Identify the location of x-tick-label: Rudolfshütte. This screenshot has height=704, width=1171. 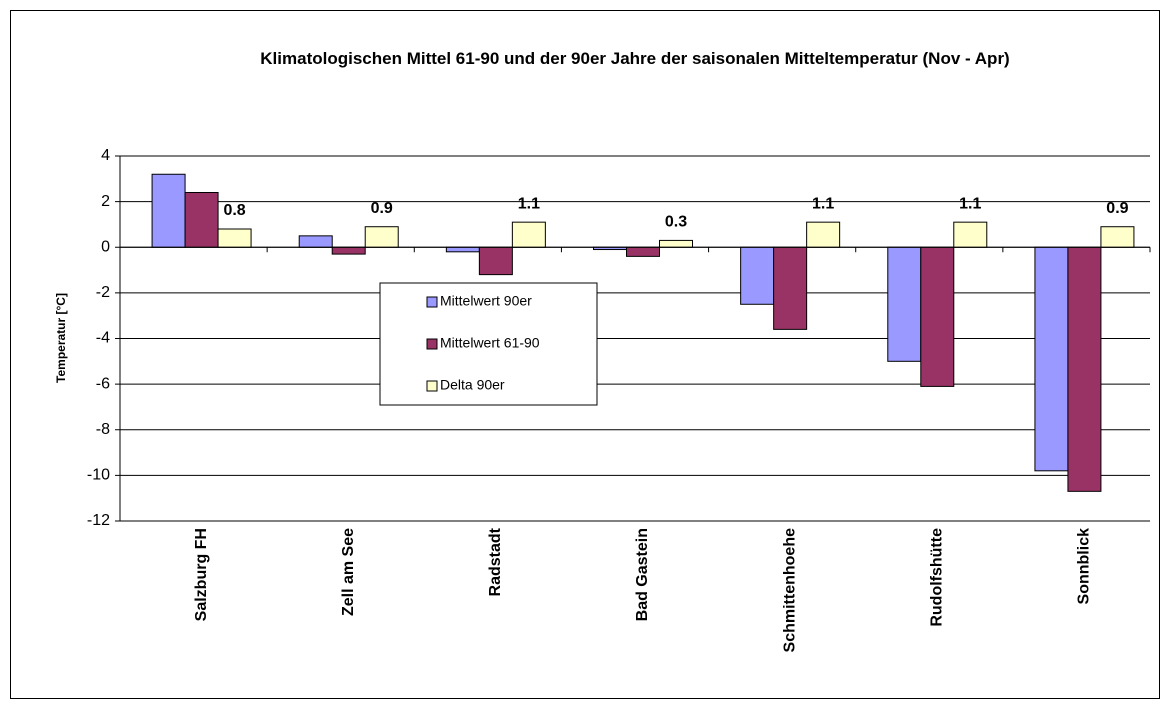
(937, 577).